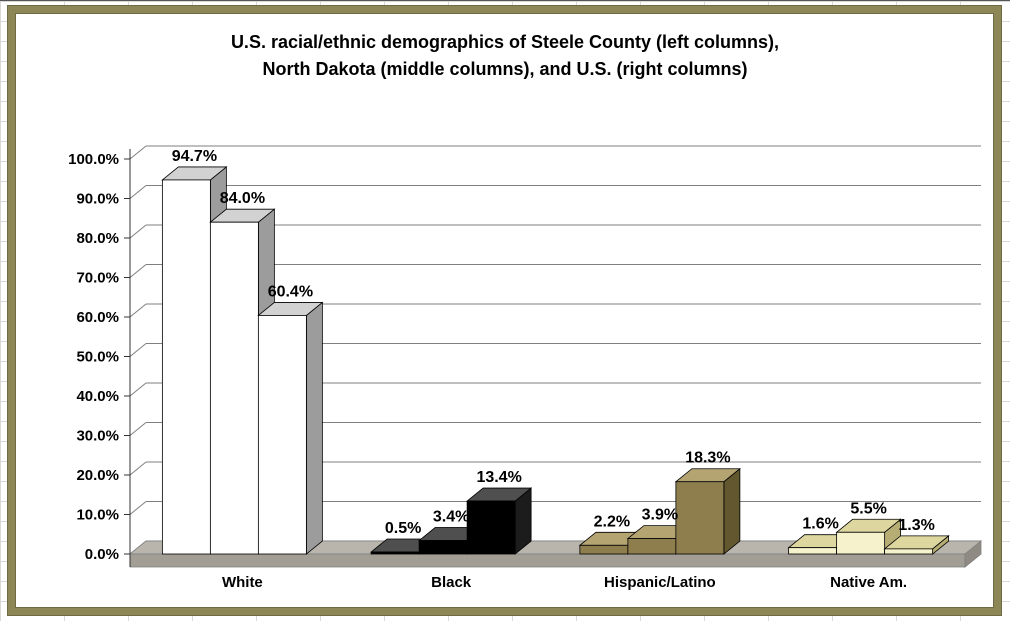  Describe the element at coordinates (97, 436) in the screenshot. I see `y-axis-label: 30.0%` at that location.